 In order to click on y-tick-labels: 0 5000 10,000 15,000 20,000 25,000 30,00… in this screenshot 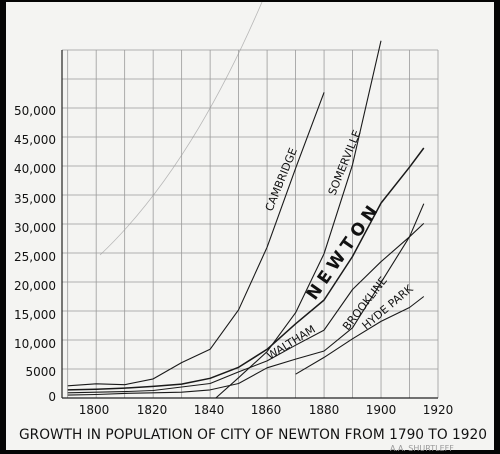, I will do `click(35, 254)`.